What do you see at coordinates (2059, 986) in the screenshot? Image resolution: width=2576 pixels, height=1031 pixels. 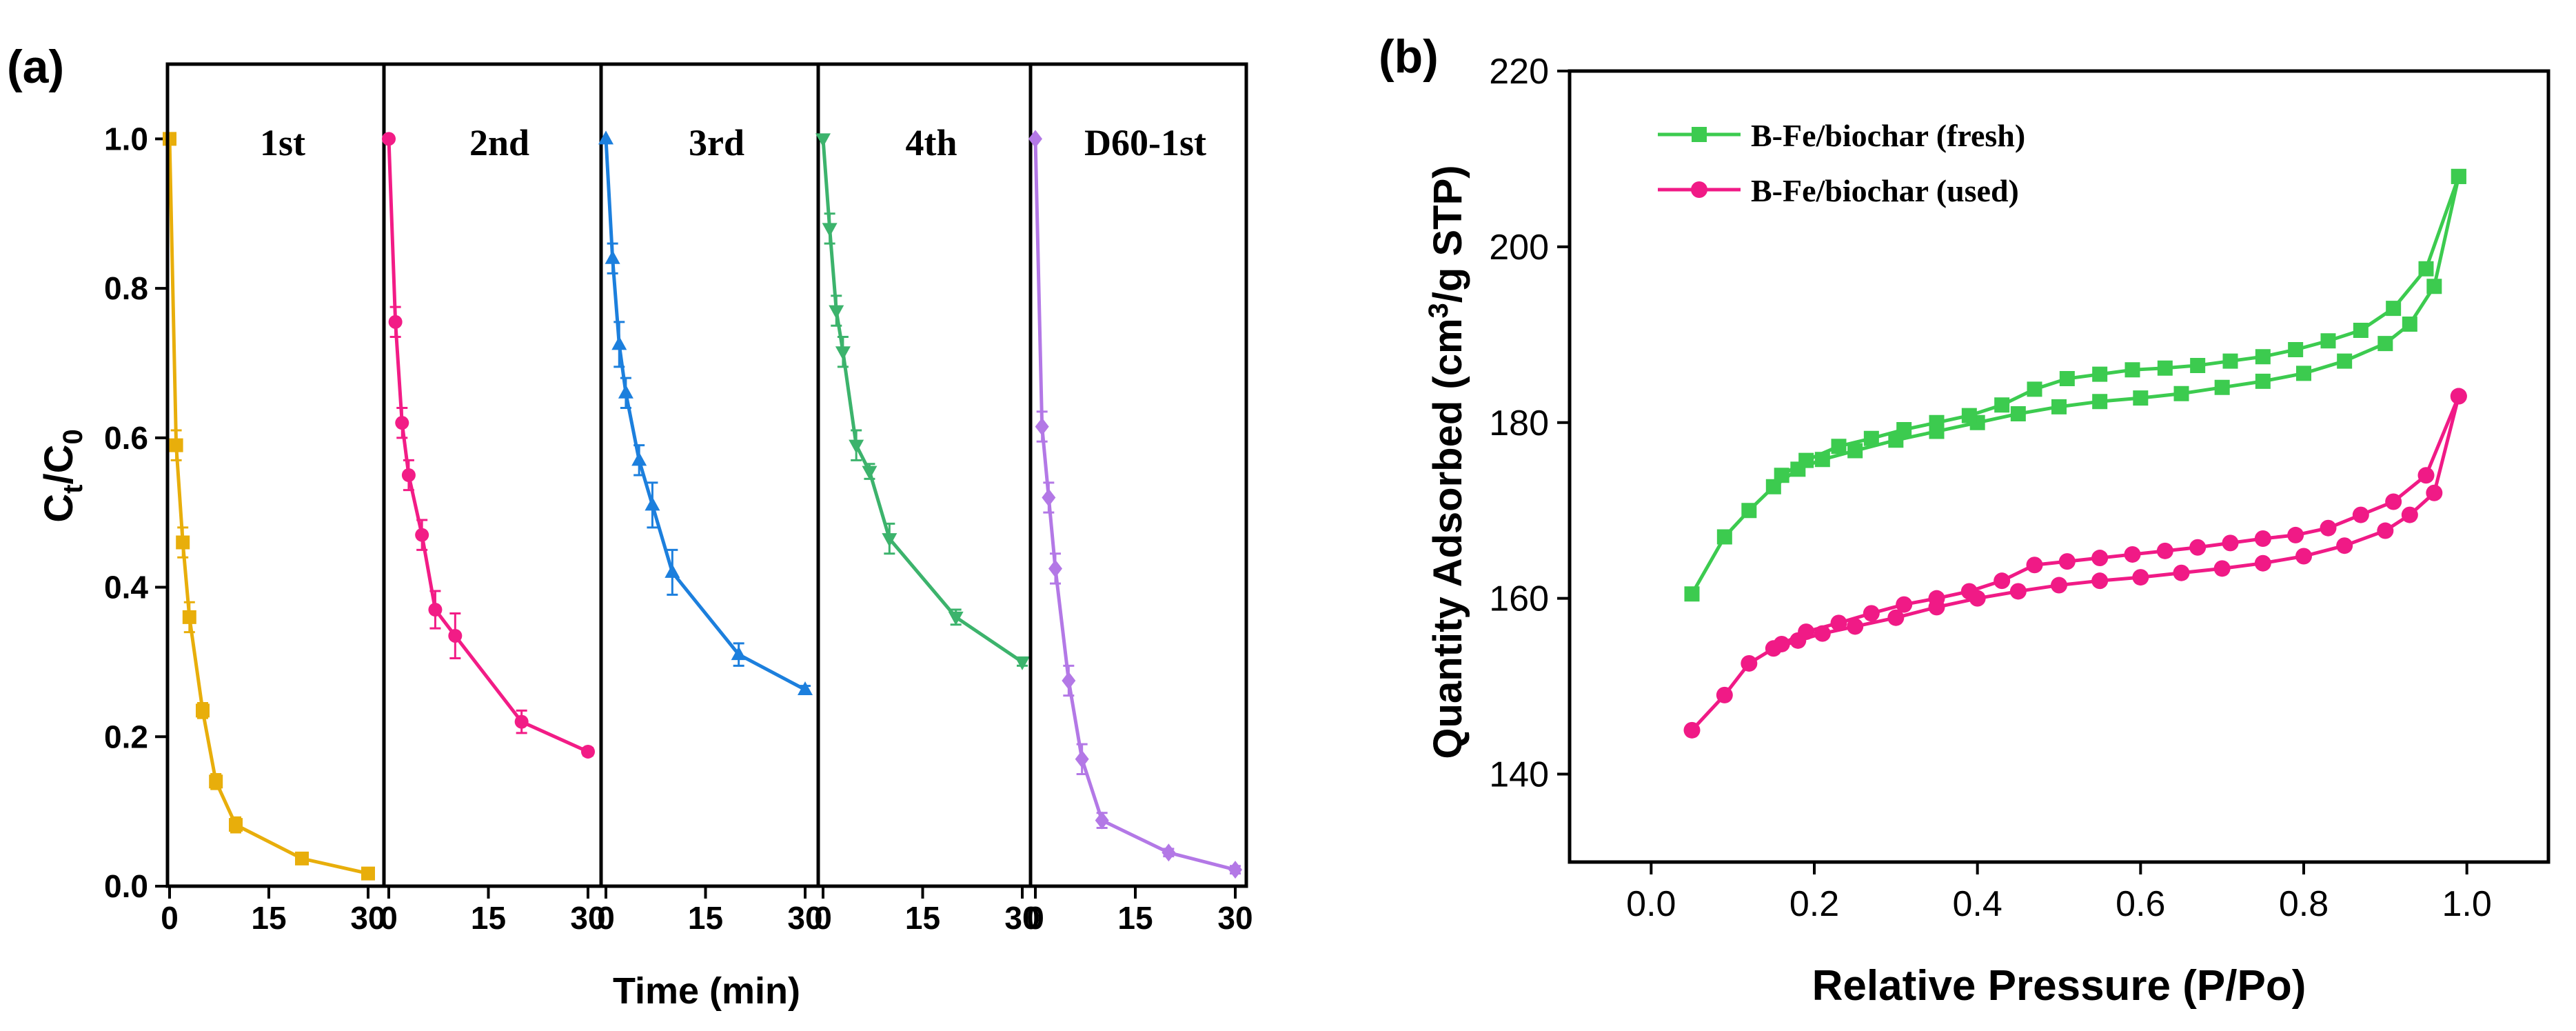 I see `panel-b-xlabel: Relative Pressure (P/Po)` at bounding box center [2059, 986].